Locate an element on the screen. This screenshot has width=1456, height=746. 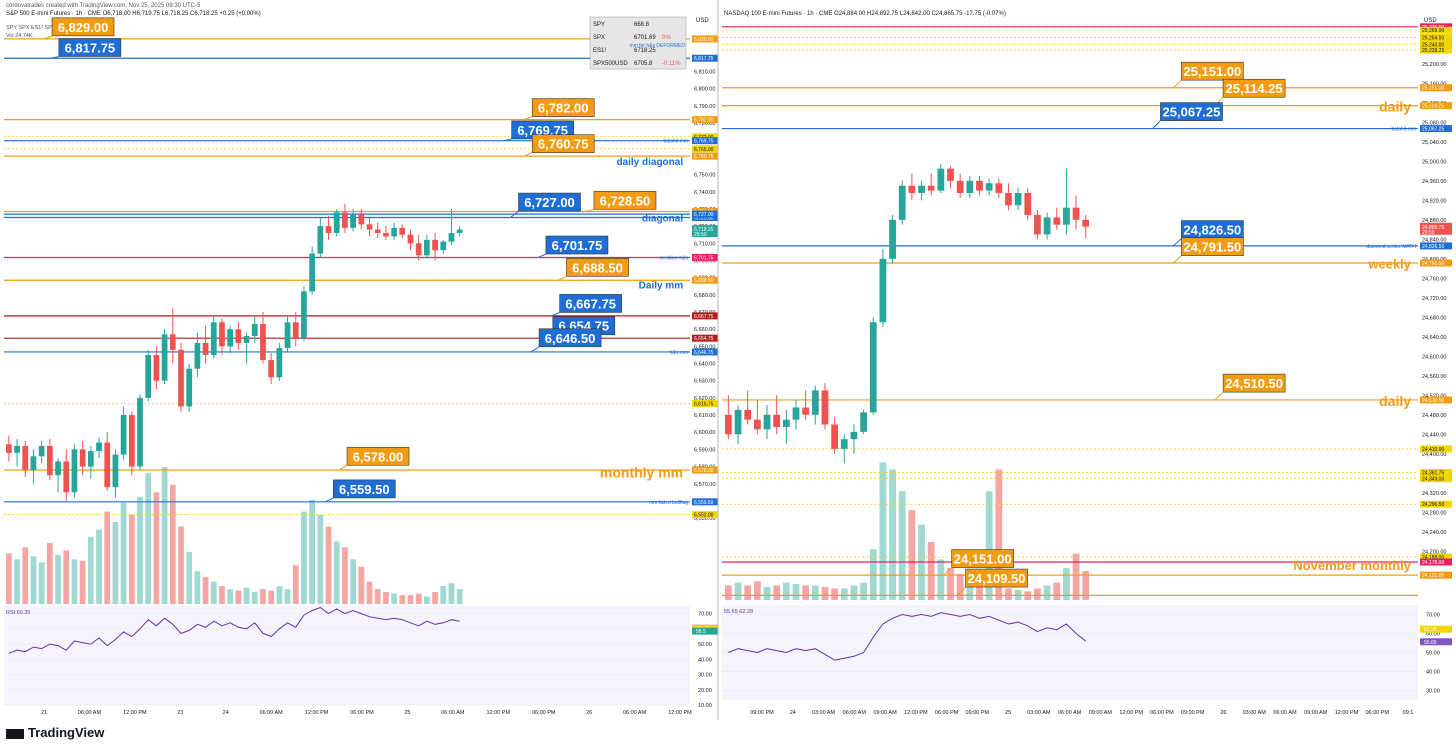
level-price-text: 24,178.00 is located at coordinates (1433, 563).